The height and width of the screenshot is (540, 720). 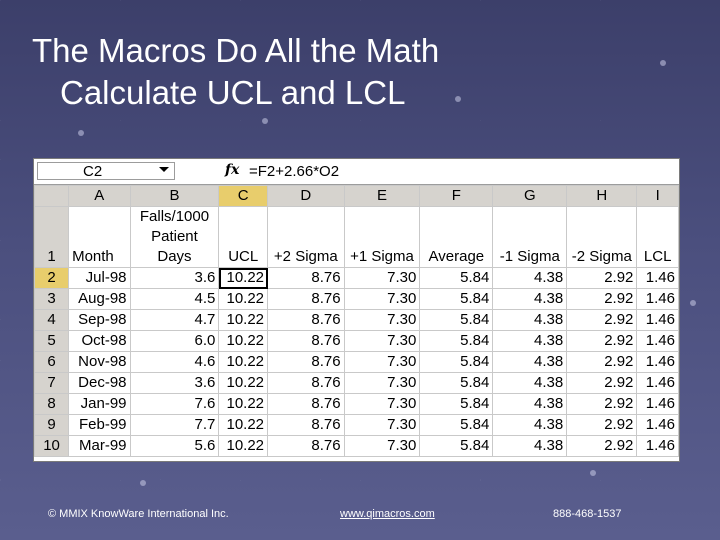 What do you see at coordinates (602, 196) in the screenshot?
I see `column-header-h: H` at bounding box center [602, 196].